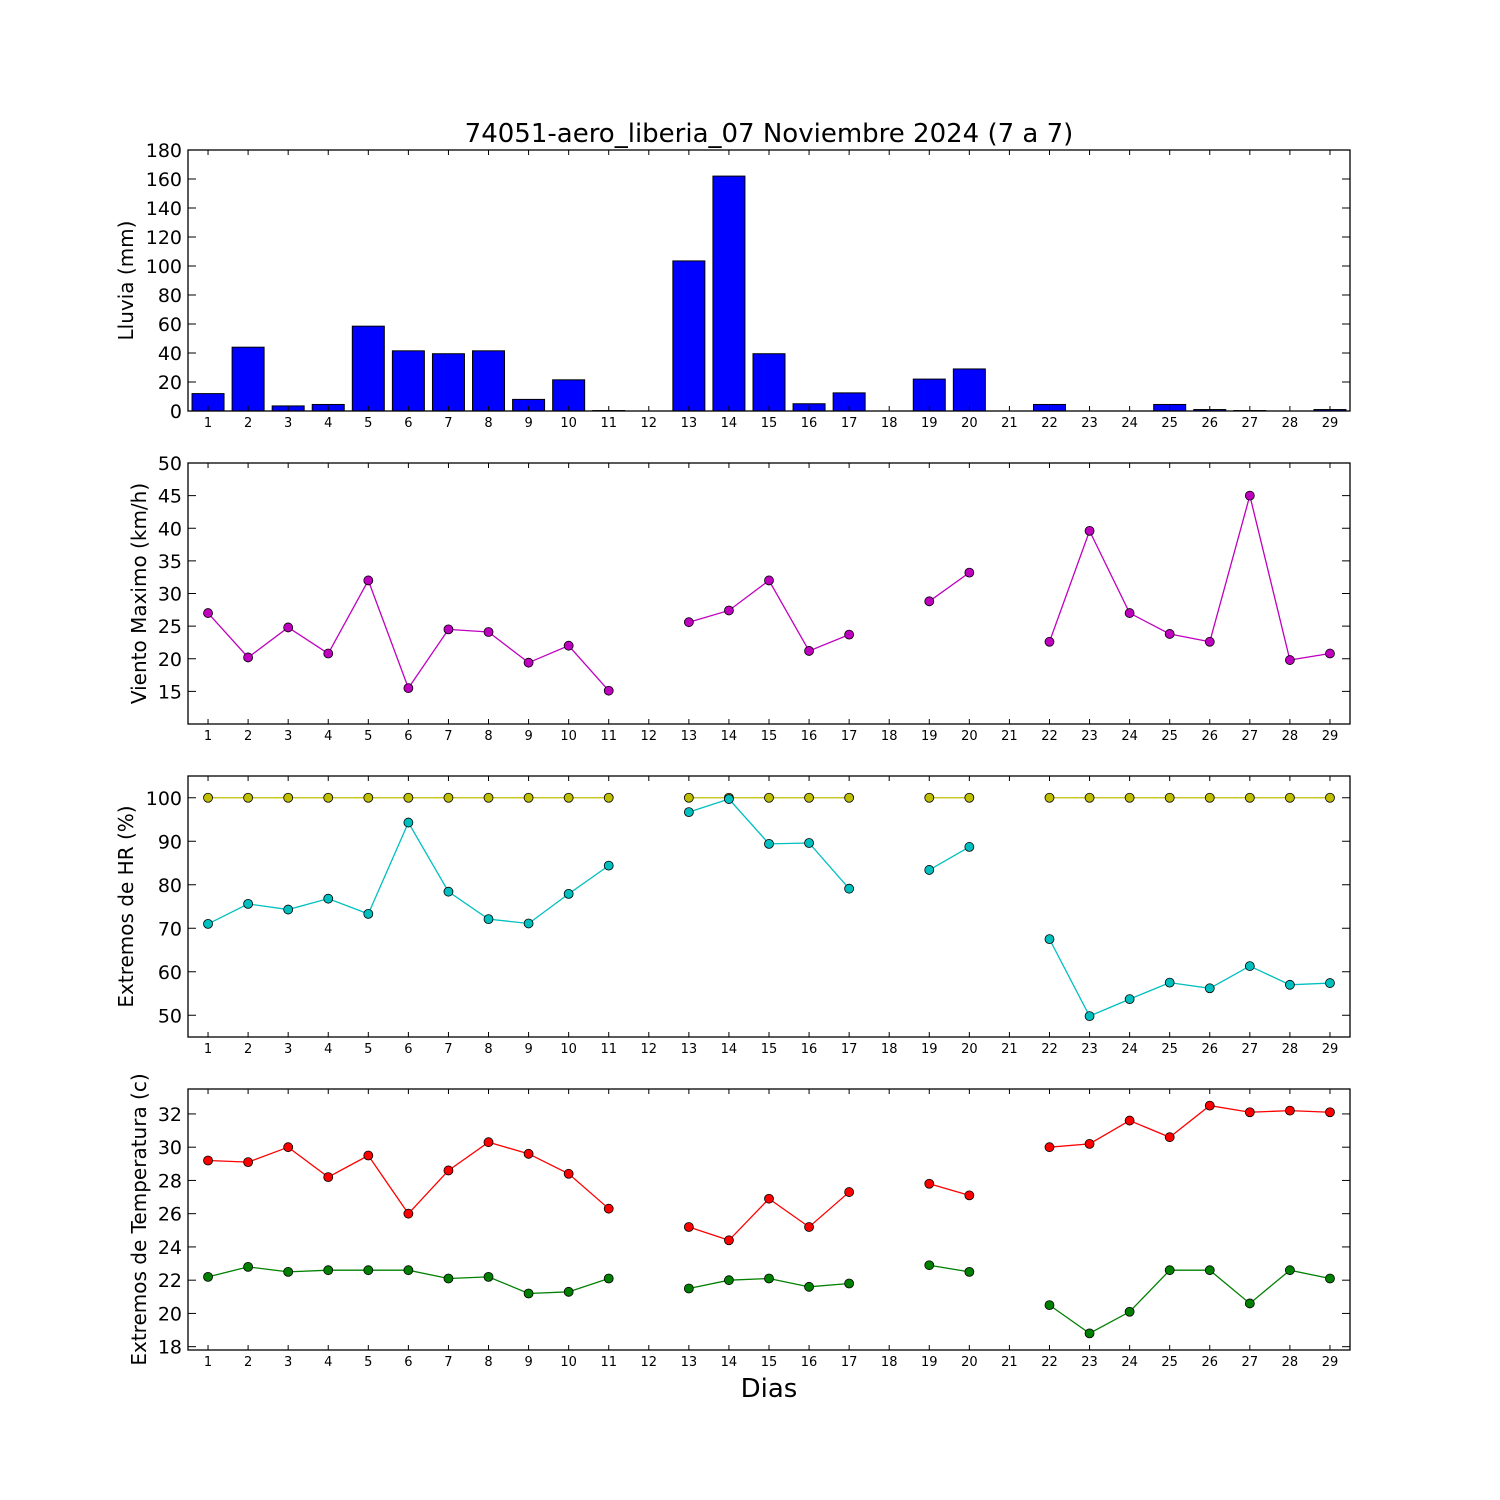 The height and width of the screenshot is (1500, 1500). Describe the element at coordinates (929, 736) in the screenshot. I see `x-tick-label-19: 19` at that location.